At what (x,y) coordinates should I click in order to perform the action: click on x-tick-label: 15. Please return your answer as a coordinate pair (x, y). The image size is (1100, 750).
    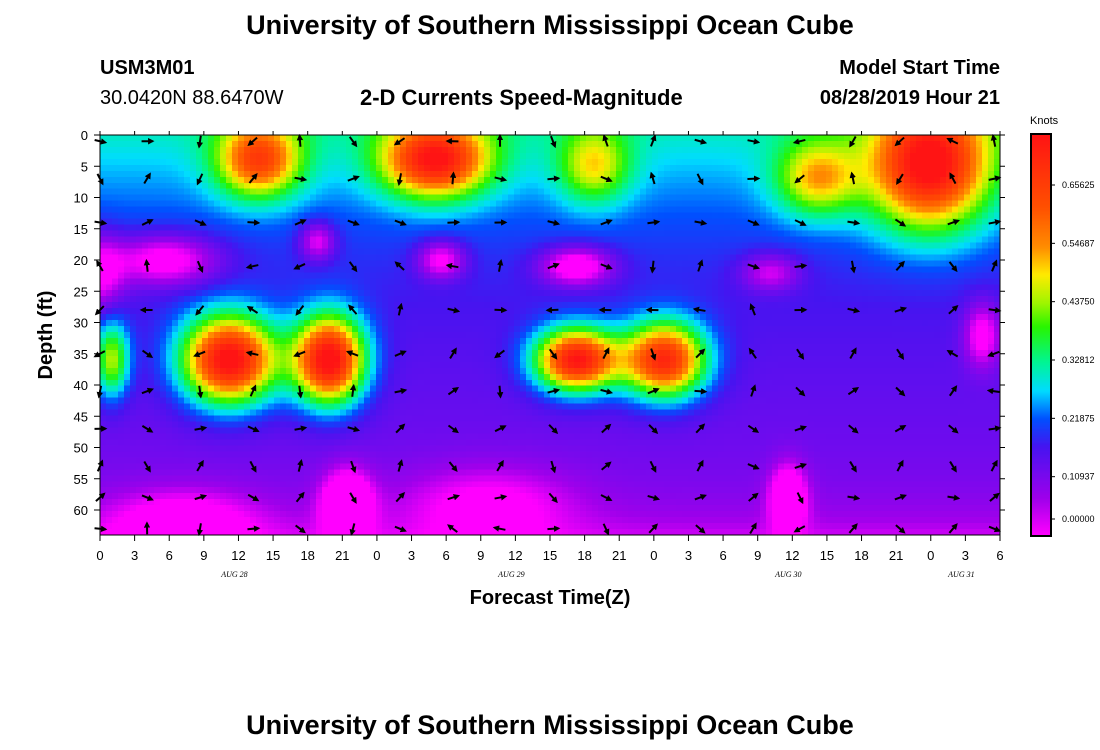
    Looking at the image, I should click on (273, 555).